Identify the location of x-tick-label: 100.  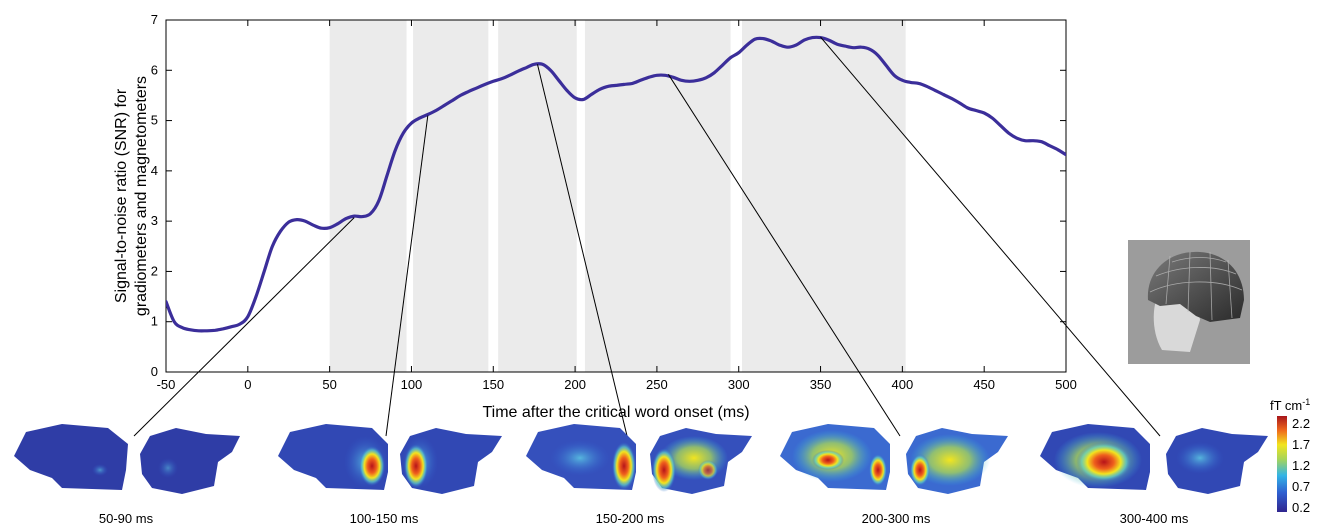
(412, 384).